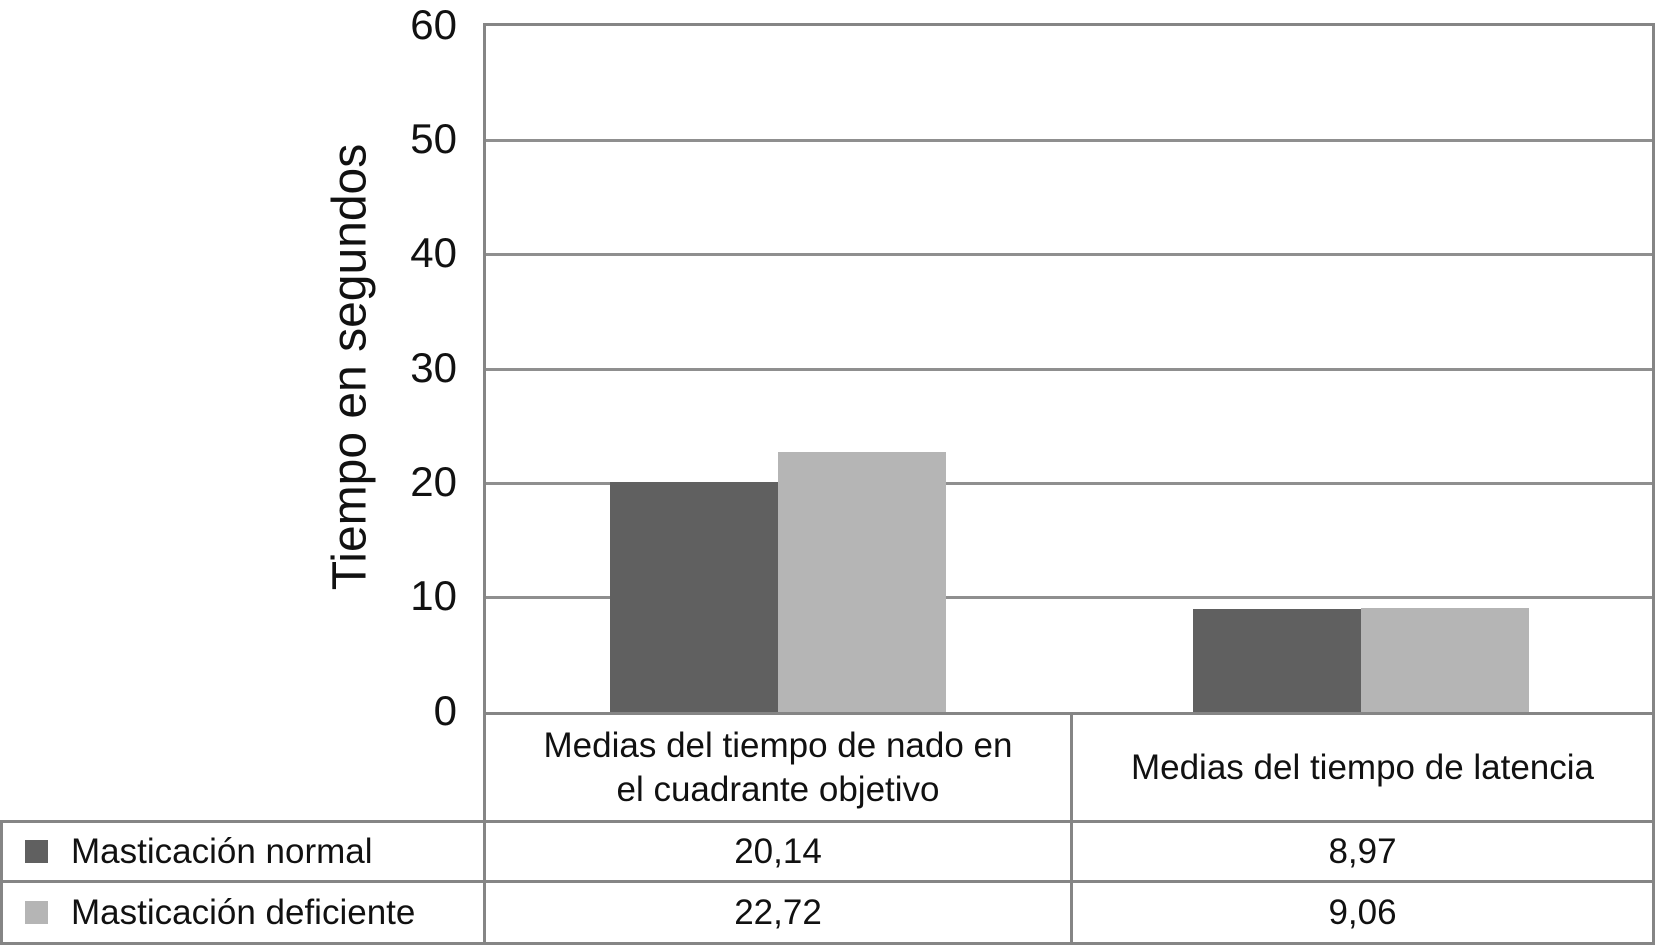  I want to click on value-cell-deficiente-latencia: 9,06, so click(1362, 914).